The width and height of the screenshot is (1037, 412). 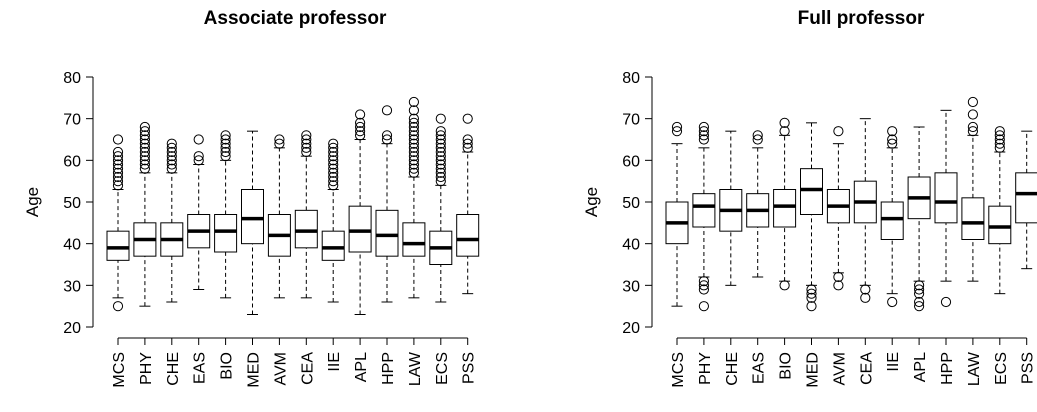 What do you see at coordinates (920, 367) in the screenshot?
I see `x-tick-label: APL` at bounding box center [920, 367].